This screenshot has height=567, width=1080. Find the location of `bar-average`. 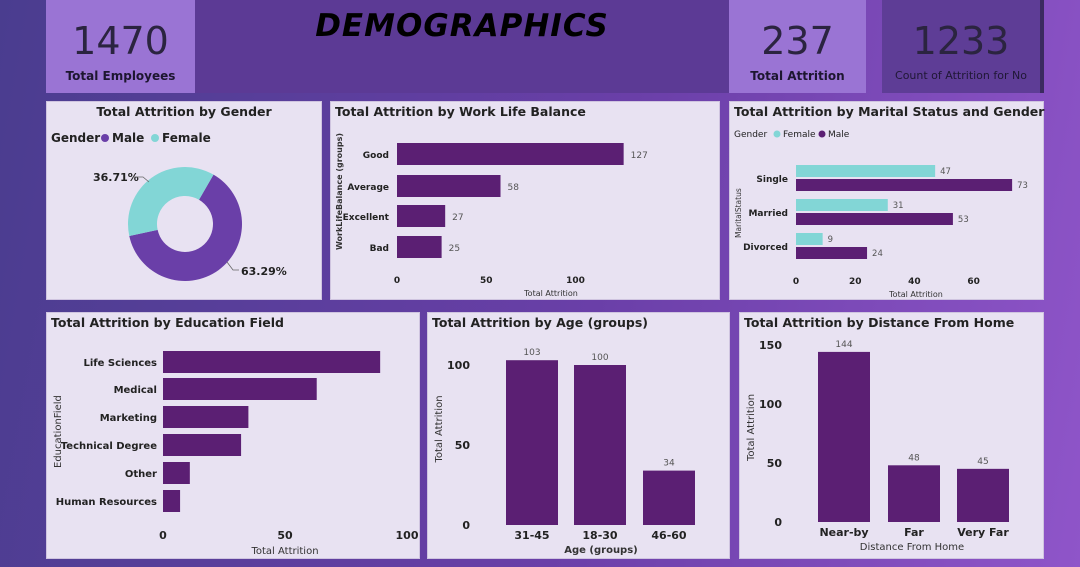

bar-average is located at coordinates (449, 186).